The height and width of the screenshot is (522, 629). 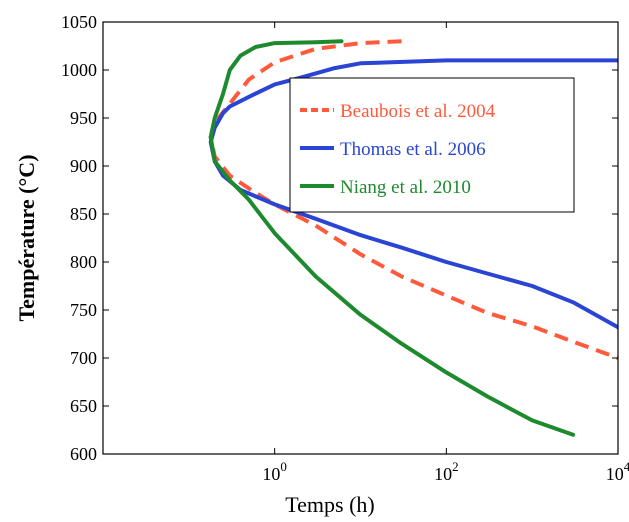 I want to click on legend-label-2: Thomas et al. 2006, so click(x=413, y=149).